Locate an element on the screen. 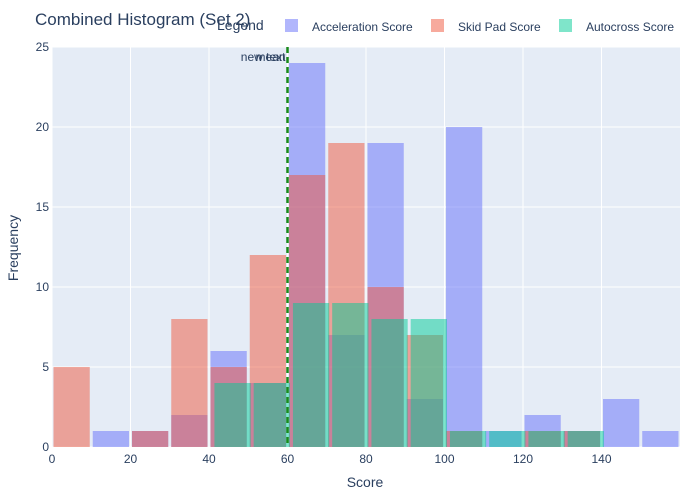 The image size is (700, 500). y-axis-ticks: 0 5 10 15 20 25 is located at coordinates (43, 247).